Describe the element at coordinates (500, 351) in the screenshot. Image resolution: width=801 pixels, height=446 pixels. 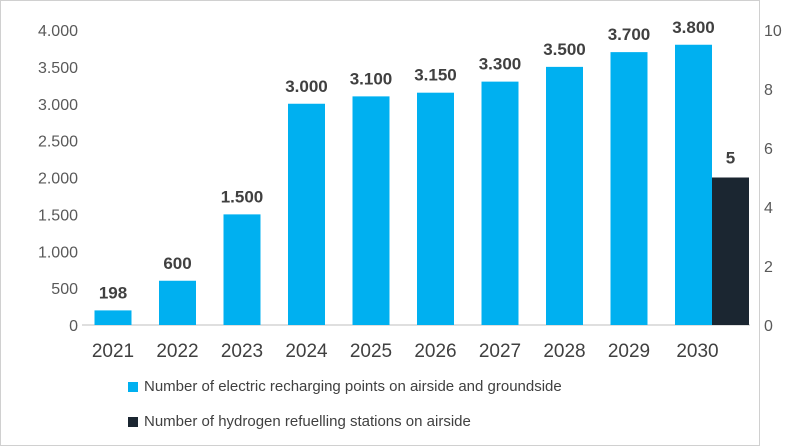
I see `x-tick-label: 2027` at that location.